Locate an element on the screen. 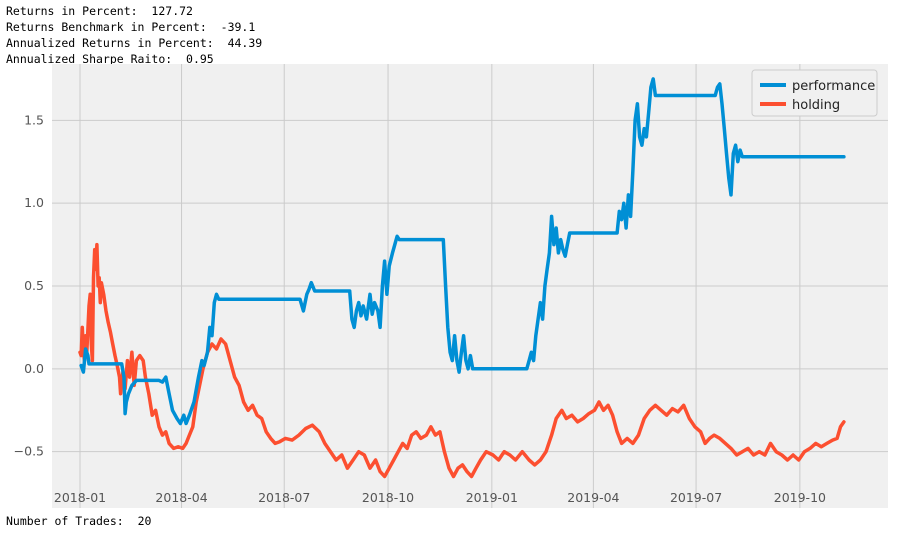 This screenshot has width=899, height=535. sharpe-label: Annualized Sharpe Raito: is located at coordinates (93, 59).